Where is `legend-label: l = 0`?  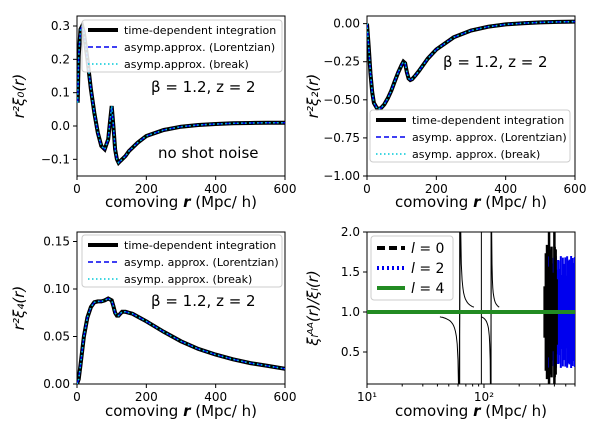
legend-label: l = 0 is located at coordinates (427, 249).